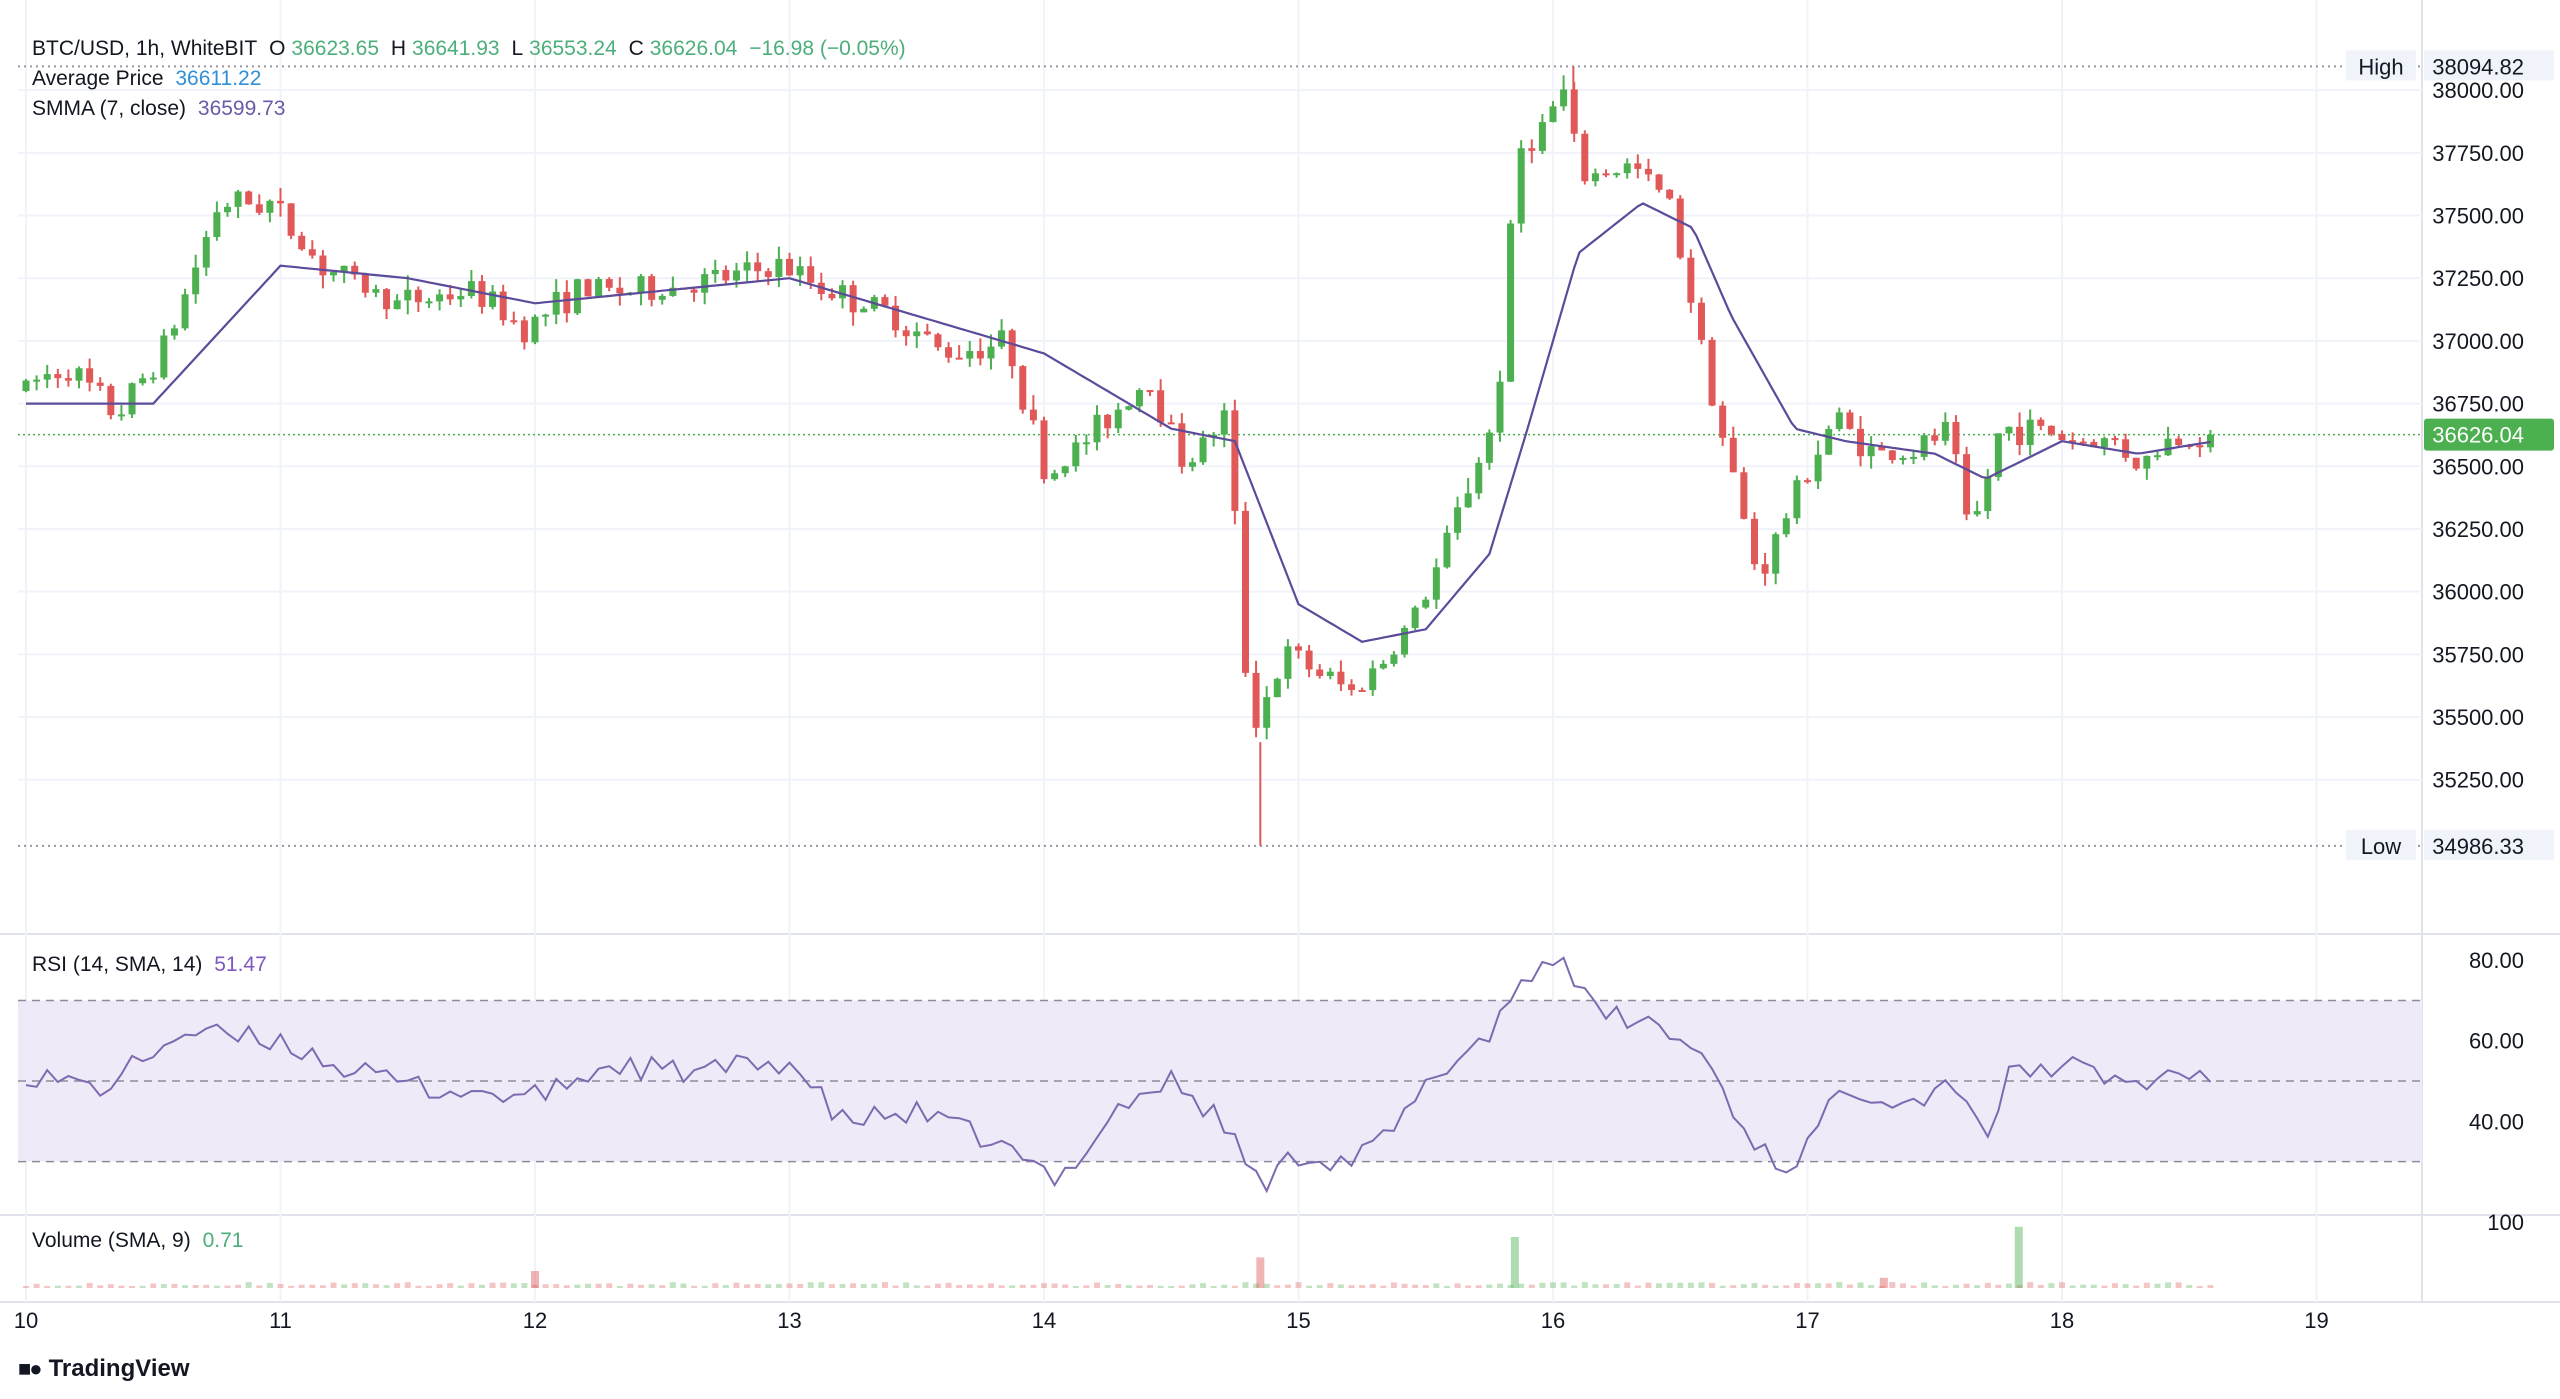  I want to click on rsi-legend: RSI (14, SMA, 14) 51.47, so click(152, 965).